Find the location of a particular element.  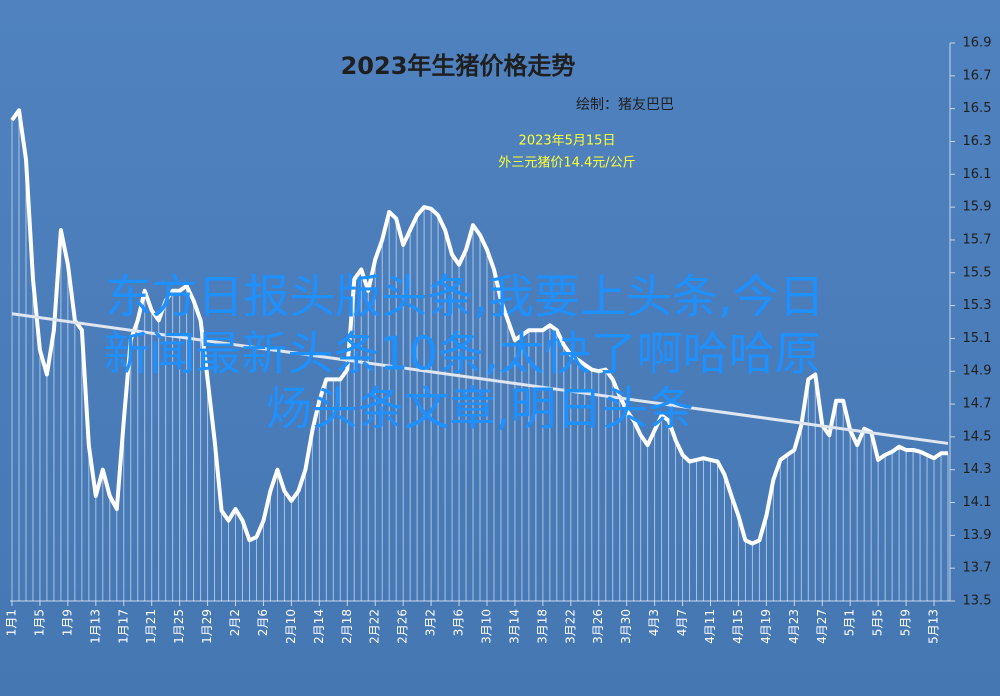

x-tick-label: 3月22 is located at coordinates (570, 626).